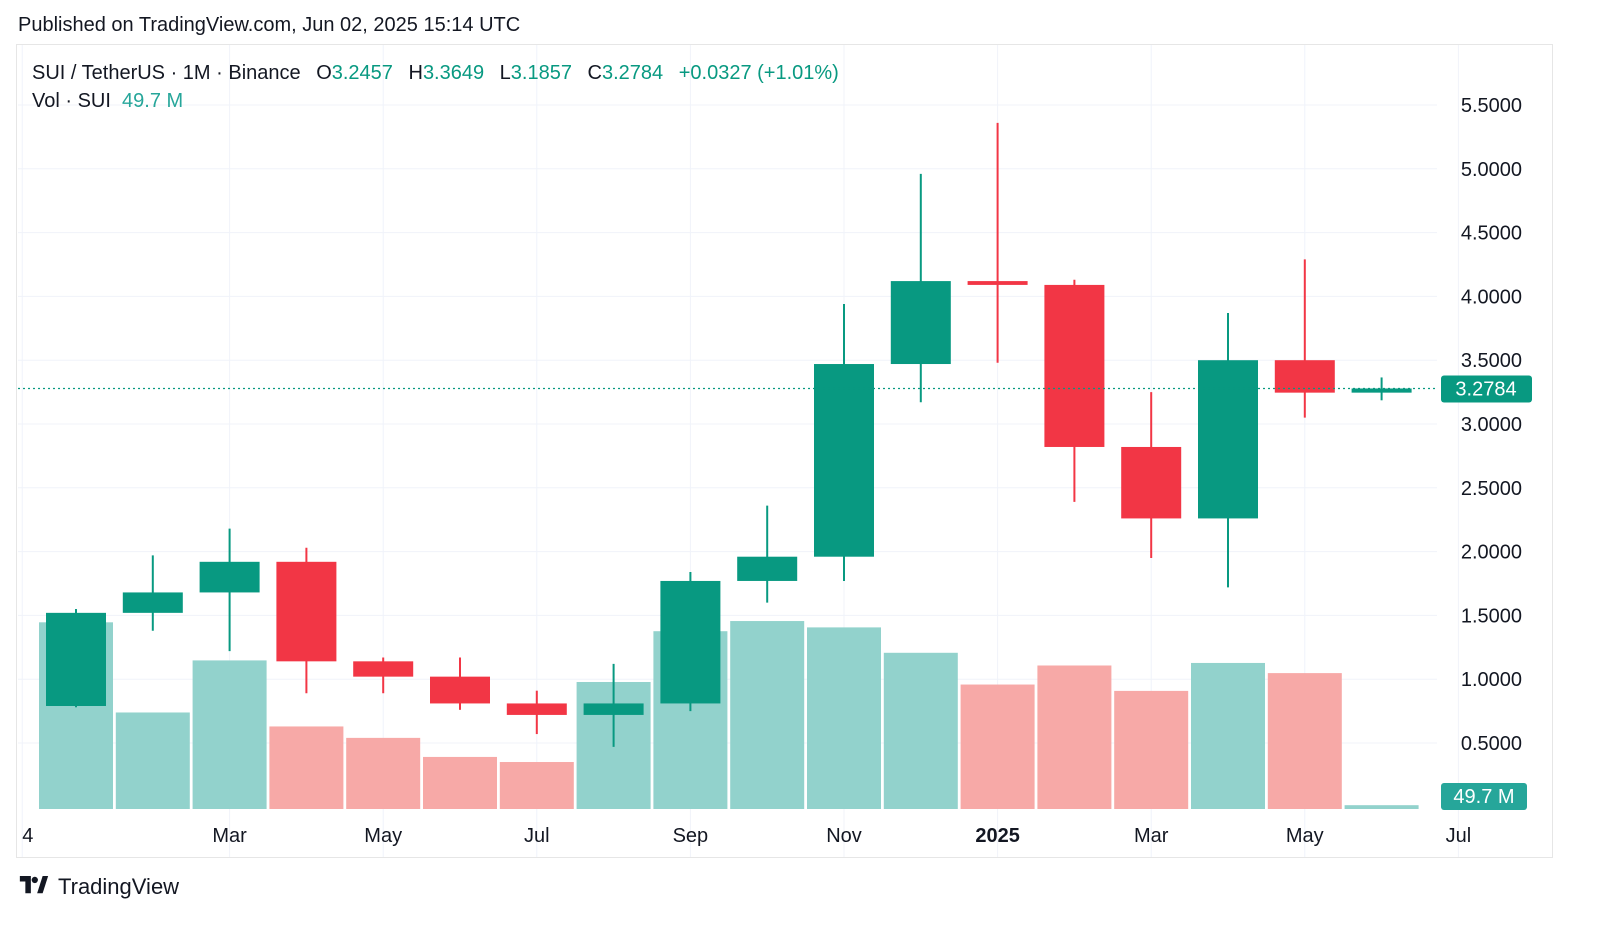 This screenshot has width=1600, height=936. What do you see at coordinates (362, 73) in the screenshot?
I see `open-value: 3.2457` at bounding box center [362, 73].